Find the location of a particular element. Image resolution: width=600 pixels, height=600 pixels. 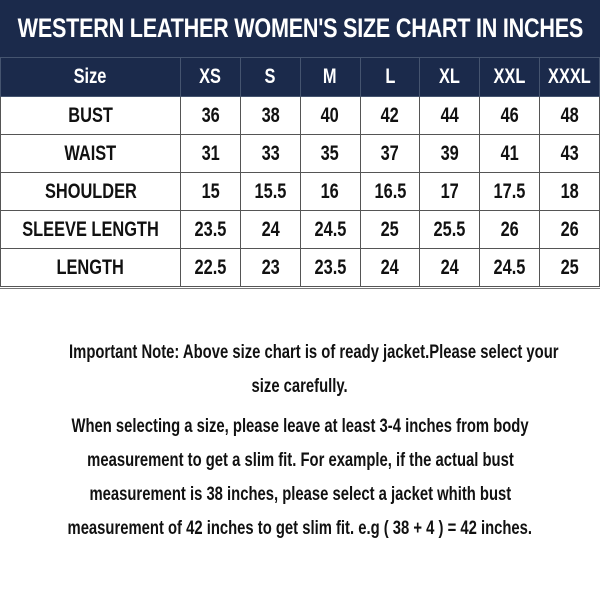

note-text: size carefully. is located at coordinates (300, 386).